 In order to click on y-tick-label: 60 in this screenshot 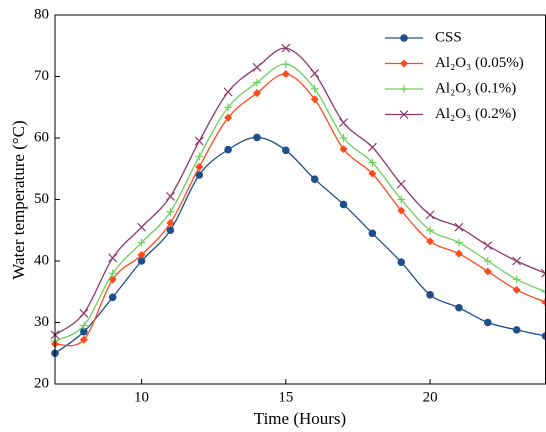, I will do `click(41, 137)`.